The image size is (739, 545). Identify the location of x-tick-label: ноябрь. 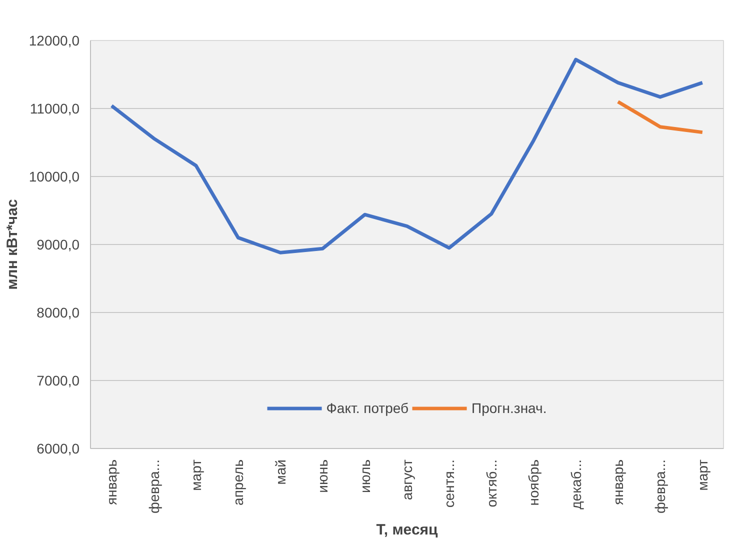
(534, 482).